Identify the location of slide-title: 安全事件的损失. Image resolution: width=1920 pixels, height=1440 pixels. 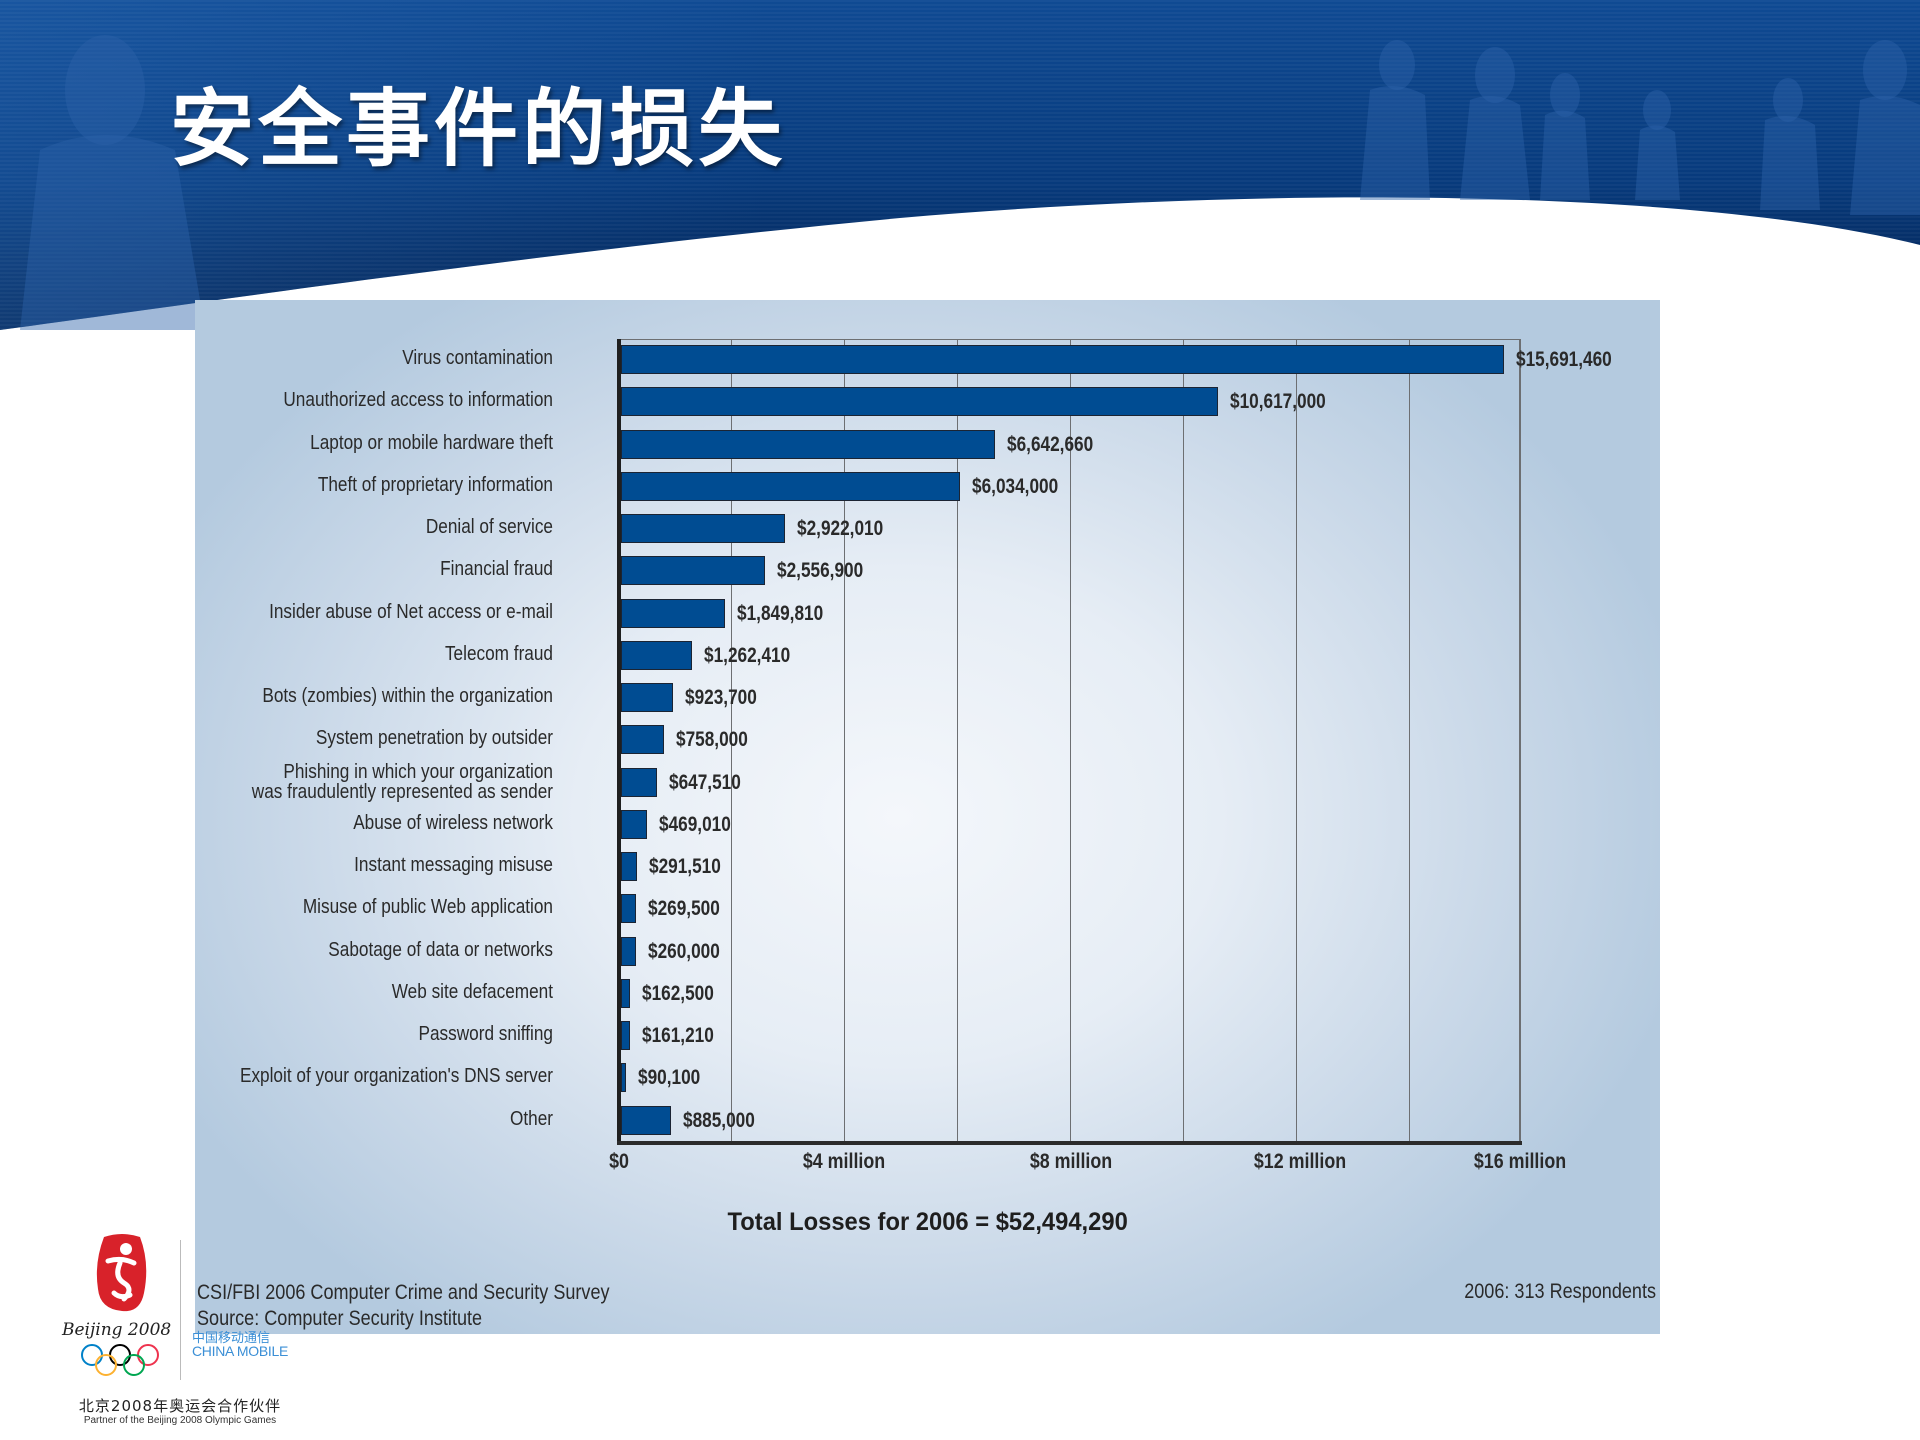
(478, 129).